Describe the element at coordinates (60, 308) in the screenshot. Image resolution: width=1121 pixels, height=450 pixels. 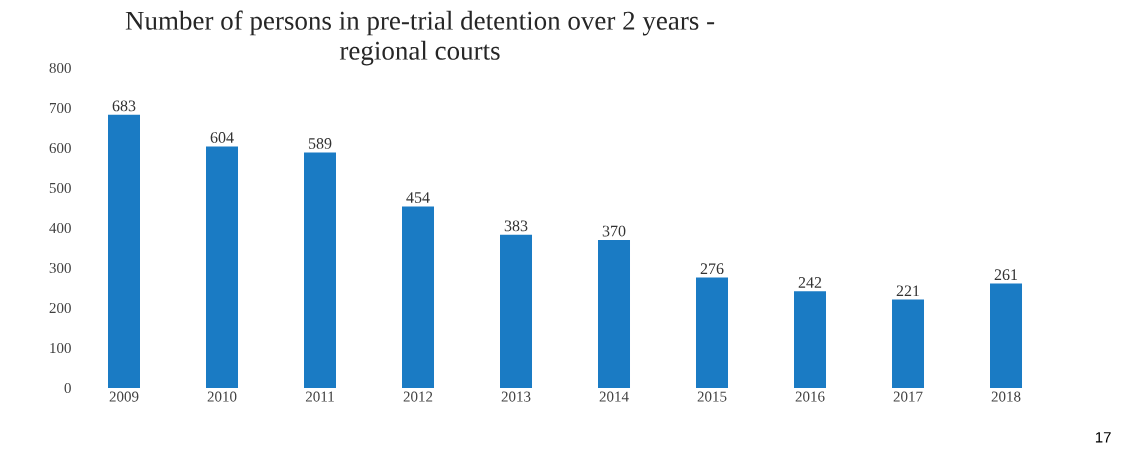
I see `y-tick-label: 200` at that location.